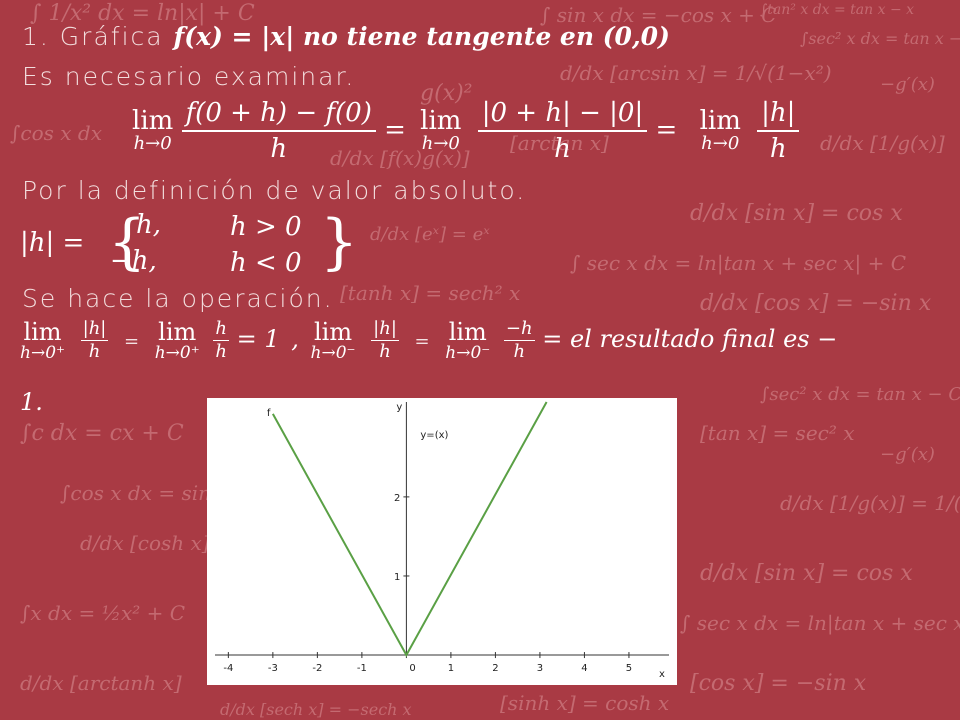 Image resolution: width=960 pixels, height=720 pixels. What do you see at coordinates (584, 668) in the screenshot?
I see `x-tick-label: 4` at bounding box center [584, 668].